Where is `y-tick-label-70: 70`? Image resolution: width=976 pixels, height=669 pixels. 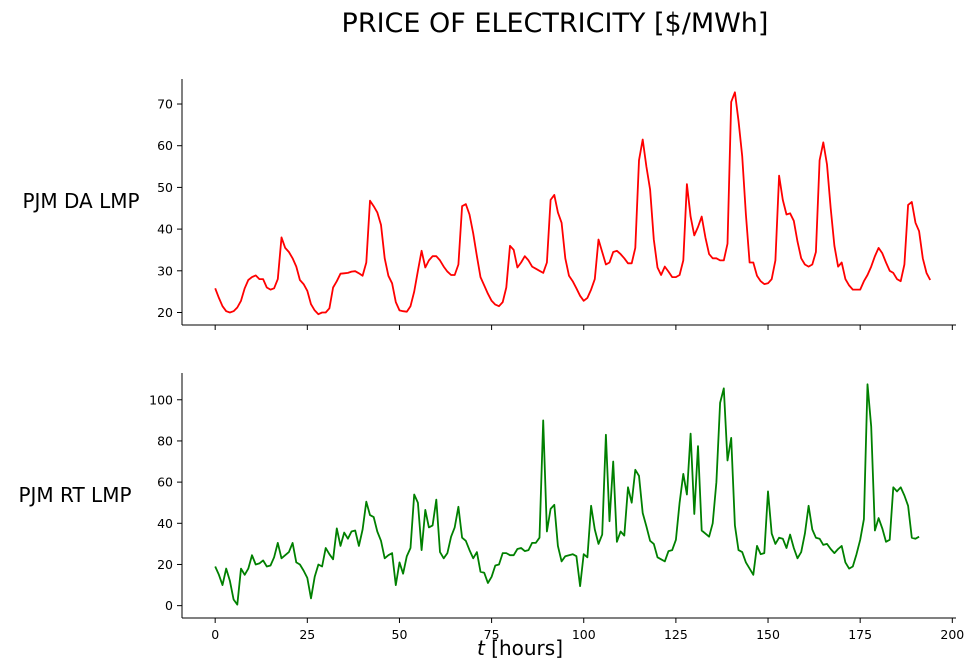 y-tick-label-70: 70 is located at coordinates (165, 104).